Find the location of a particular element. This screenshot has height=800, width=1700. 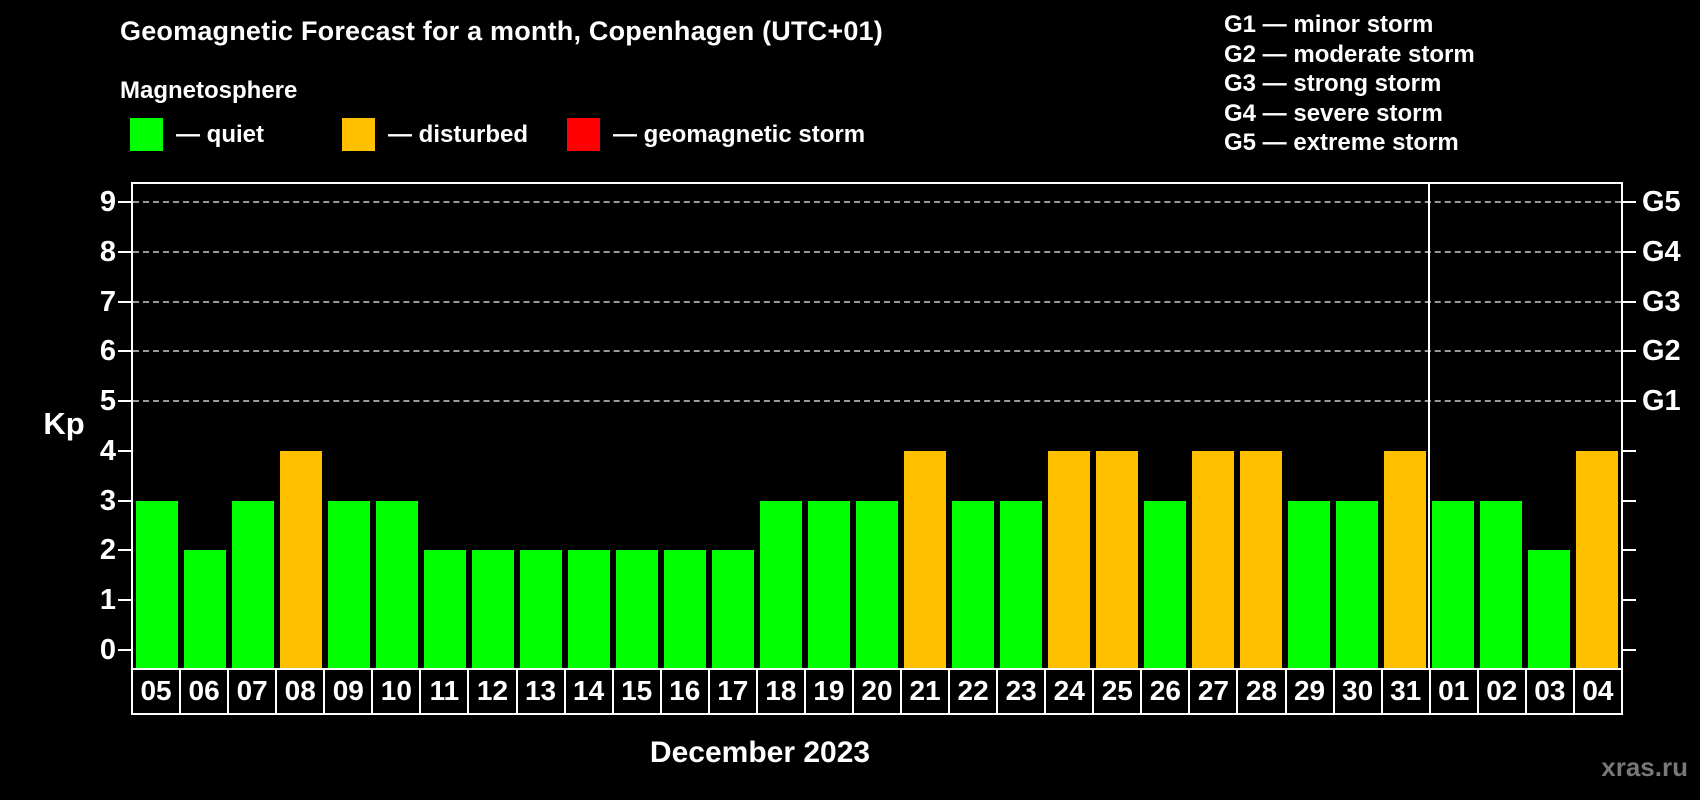

g-axis-label-g4: G4 is located at coordinates (1661, 251).